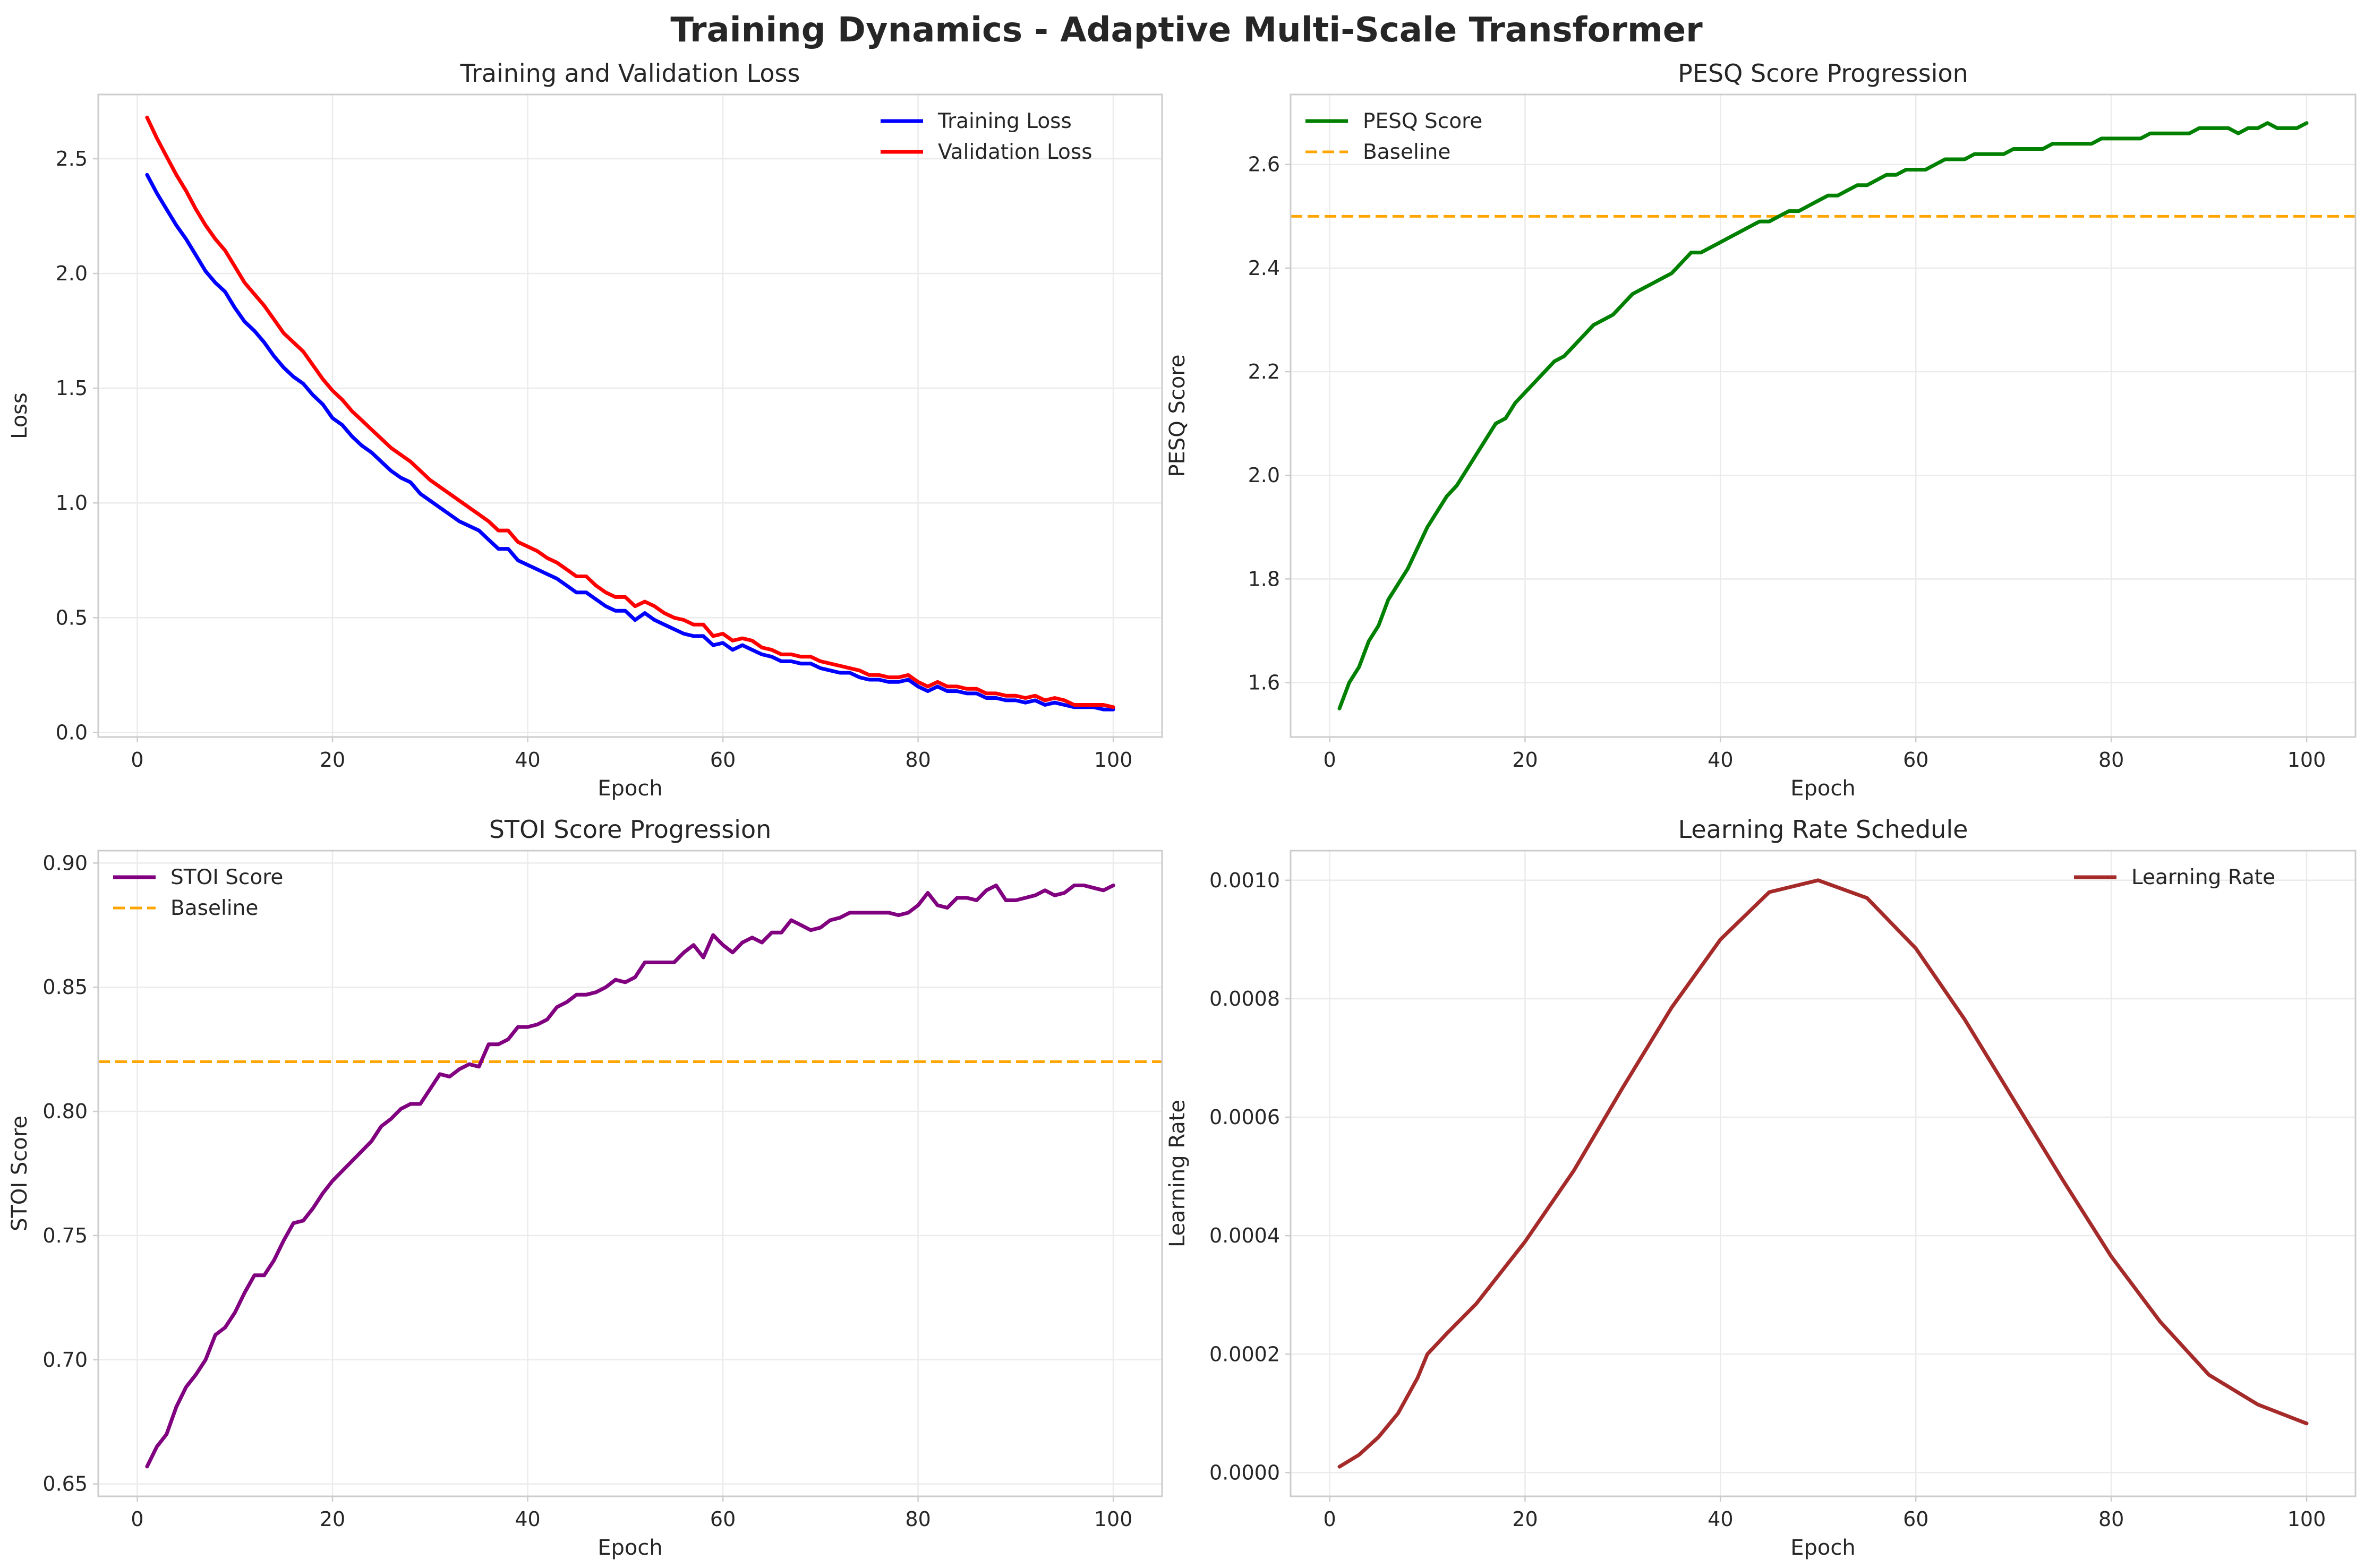 This screenshot has height=1568, width=2373. I want to click on y-tick-label: 0.0004, so click(1244, 1235).